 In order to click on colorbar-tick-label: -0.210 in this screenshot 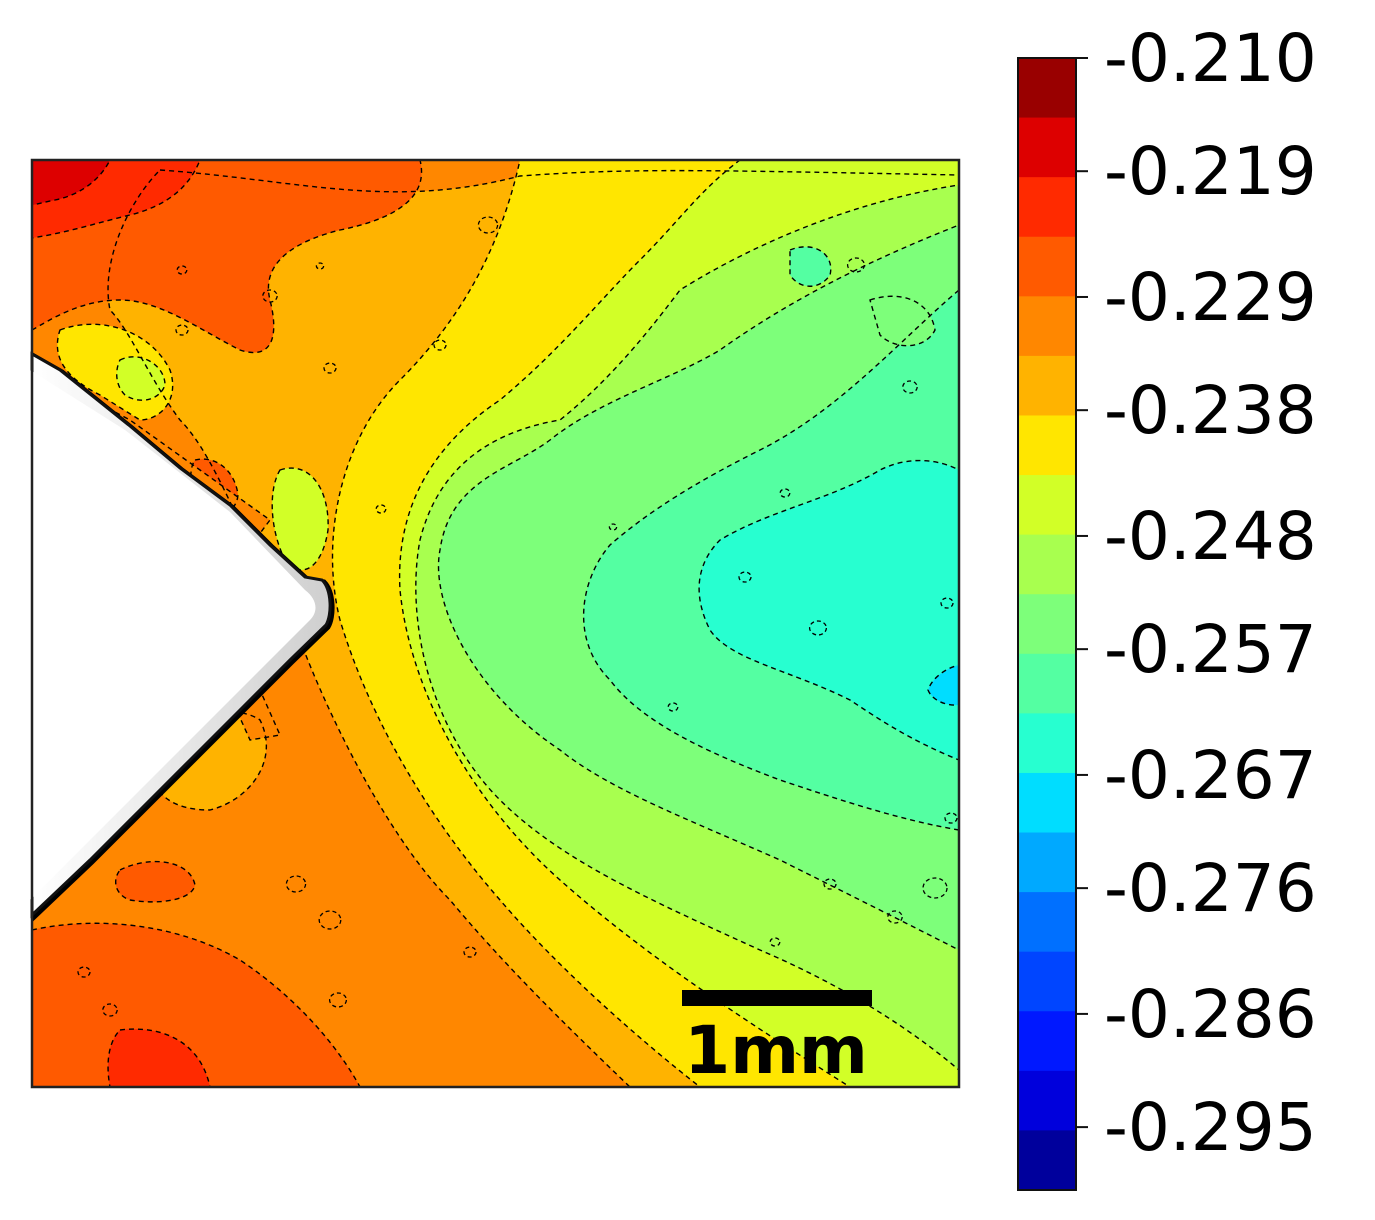, I will do `click(1210, 58)`.